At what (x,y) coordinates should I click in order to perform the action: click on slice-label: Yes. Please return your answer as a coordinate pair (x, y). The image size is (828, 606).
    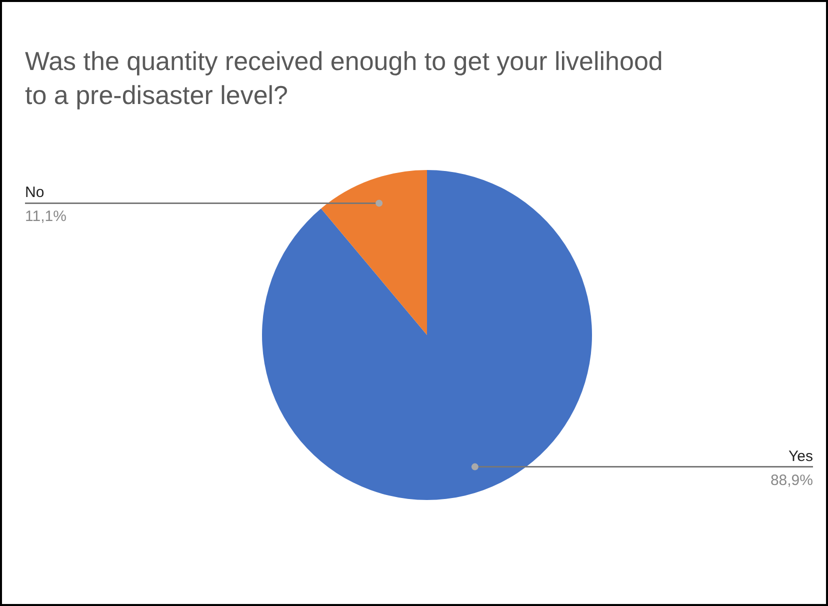
    Looking at the image, I should click on (800, 456).